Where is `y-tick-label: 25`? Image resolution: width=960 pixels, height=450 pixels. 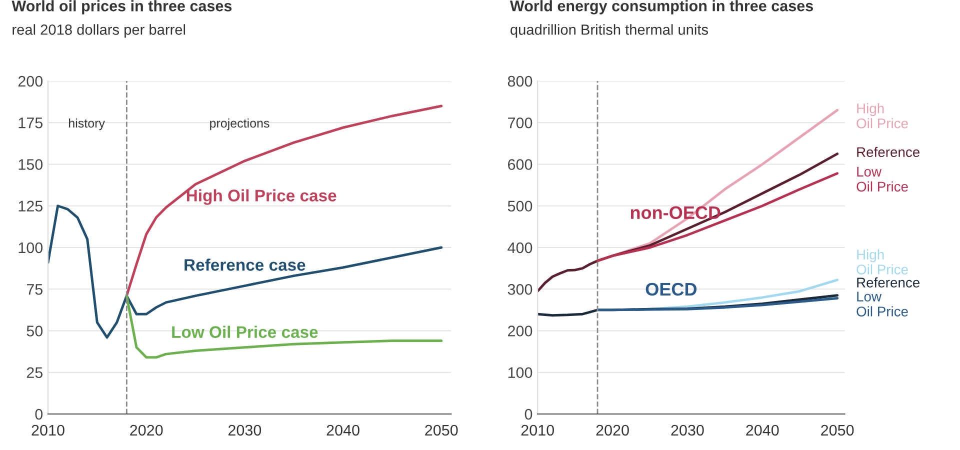
y-tick-label: 25 is located at coordinates (34, 372).